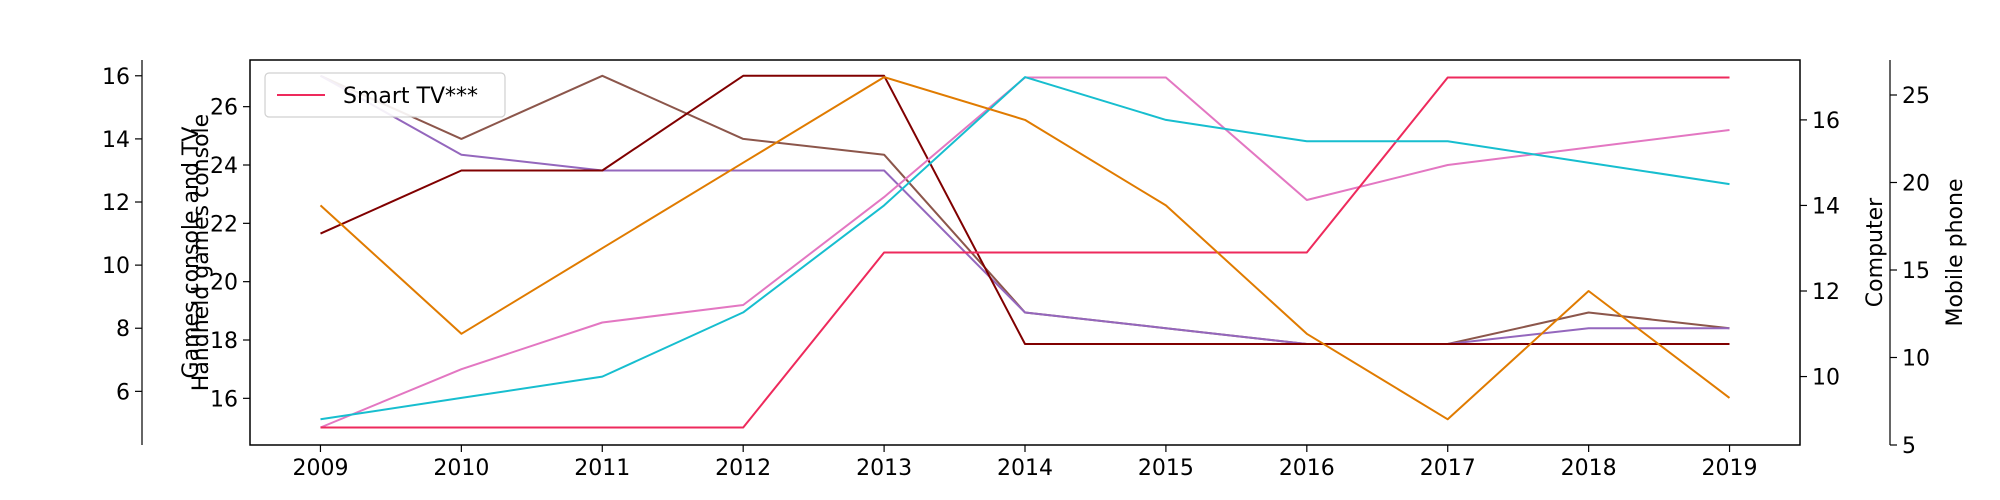  What do you see at coordinates (1875, 252) in the screenshot?
I see `y-axis-title-right-inner: Computer` at bounding box center [1875, 252].